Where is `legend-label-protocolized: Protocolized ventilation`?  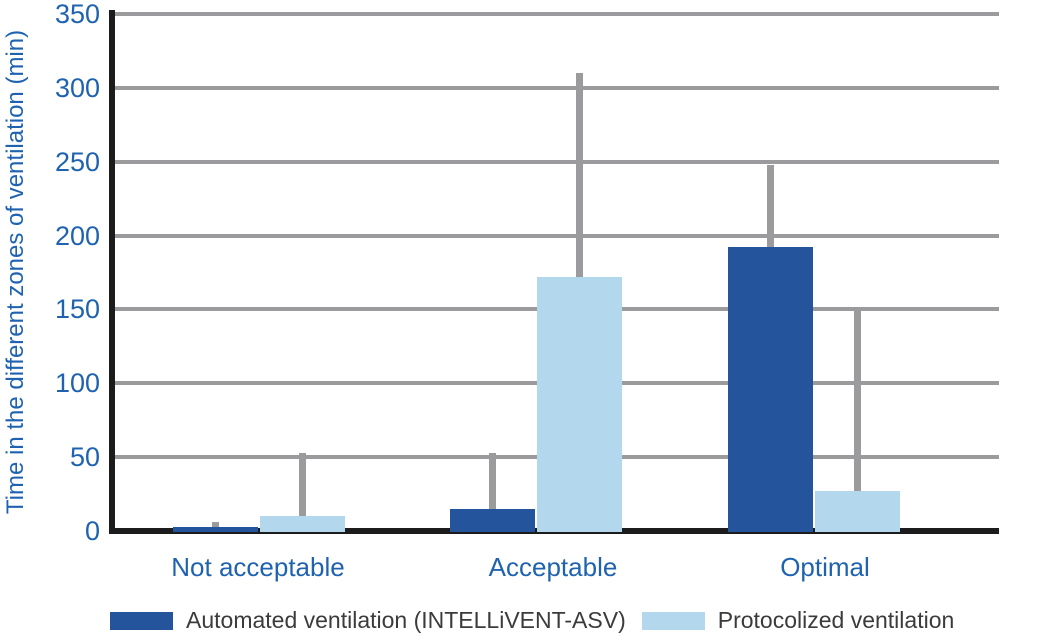 legend-label-protocolized: Protocolized ventilation is located at coordinates (836, 620).